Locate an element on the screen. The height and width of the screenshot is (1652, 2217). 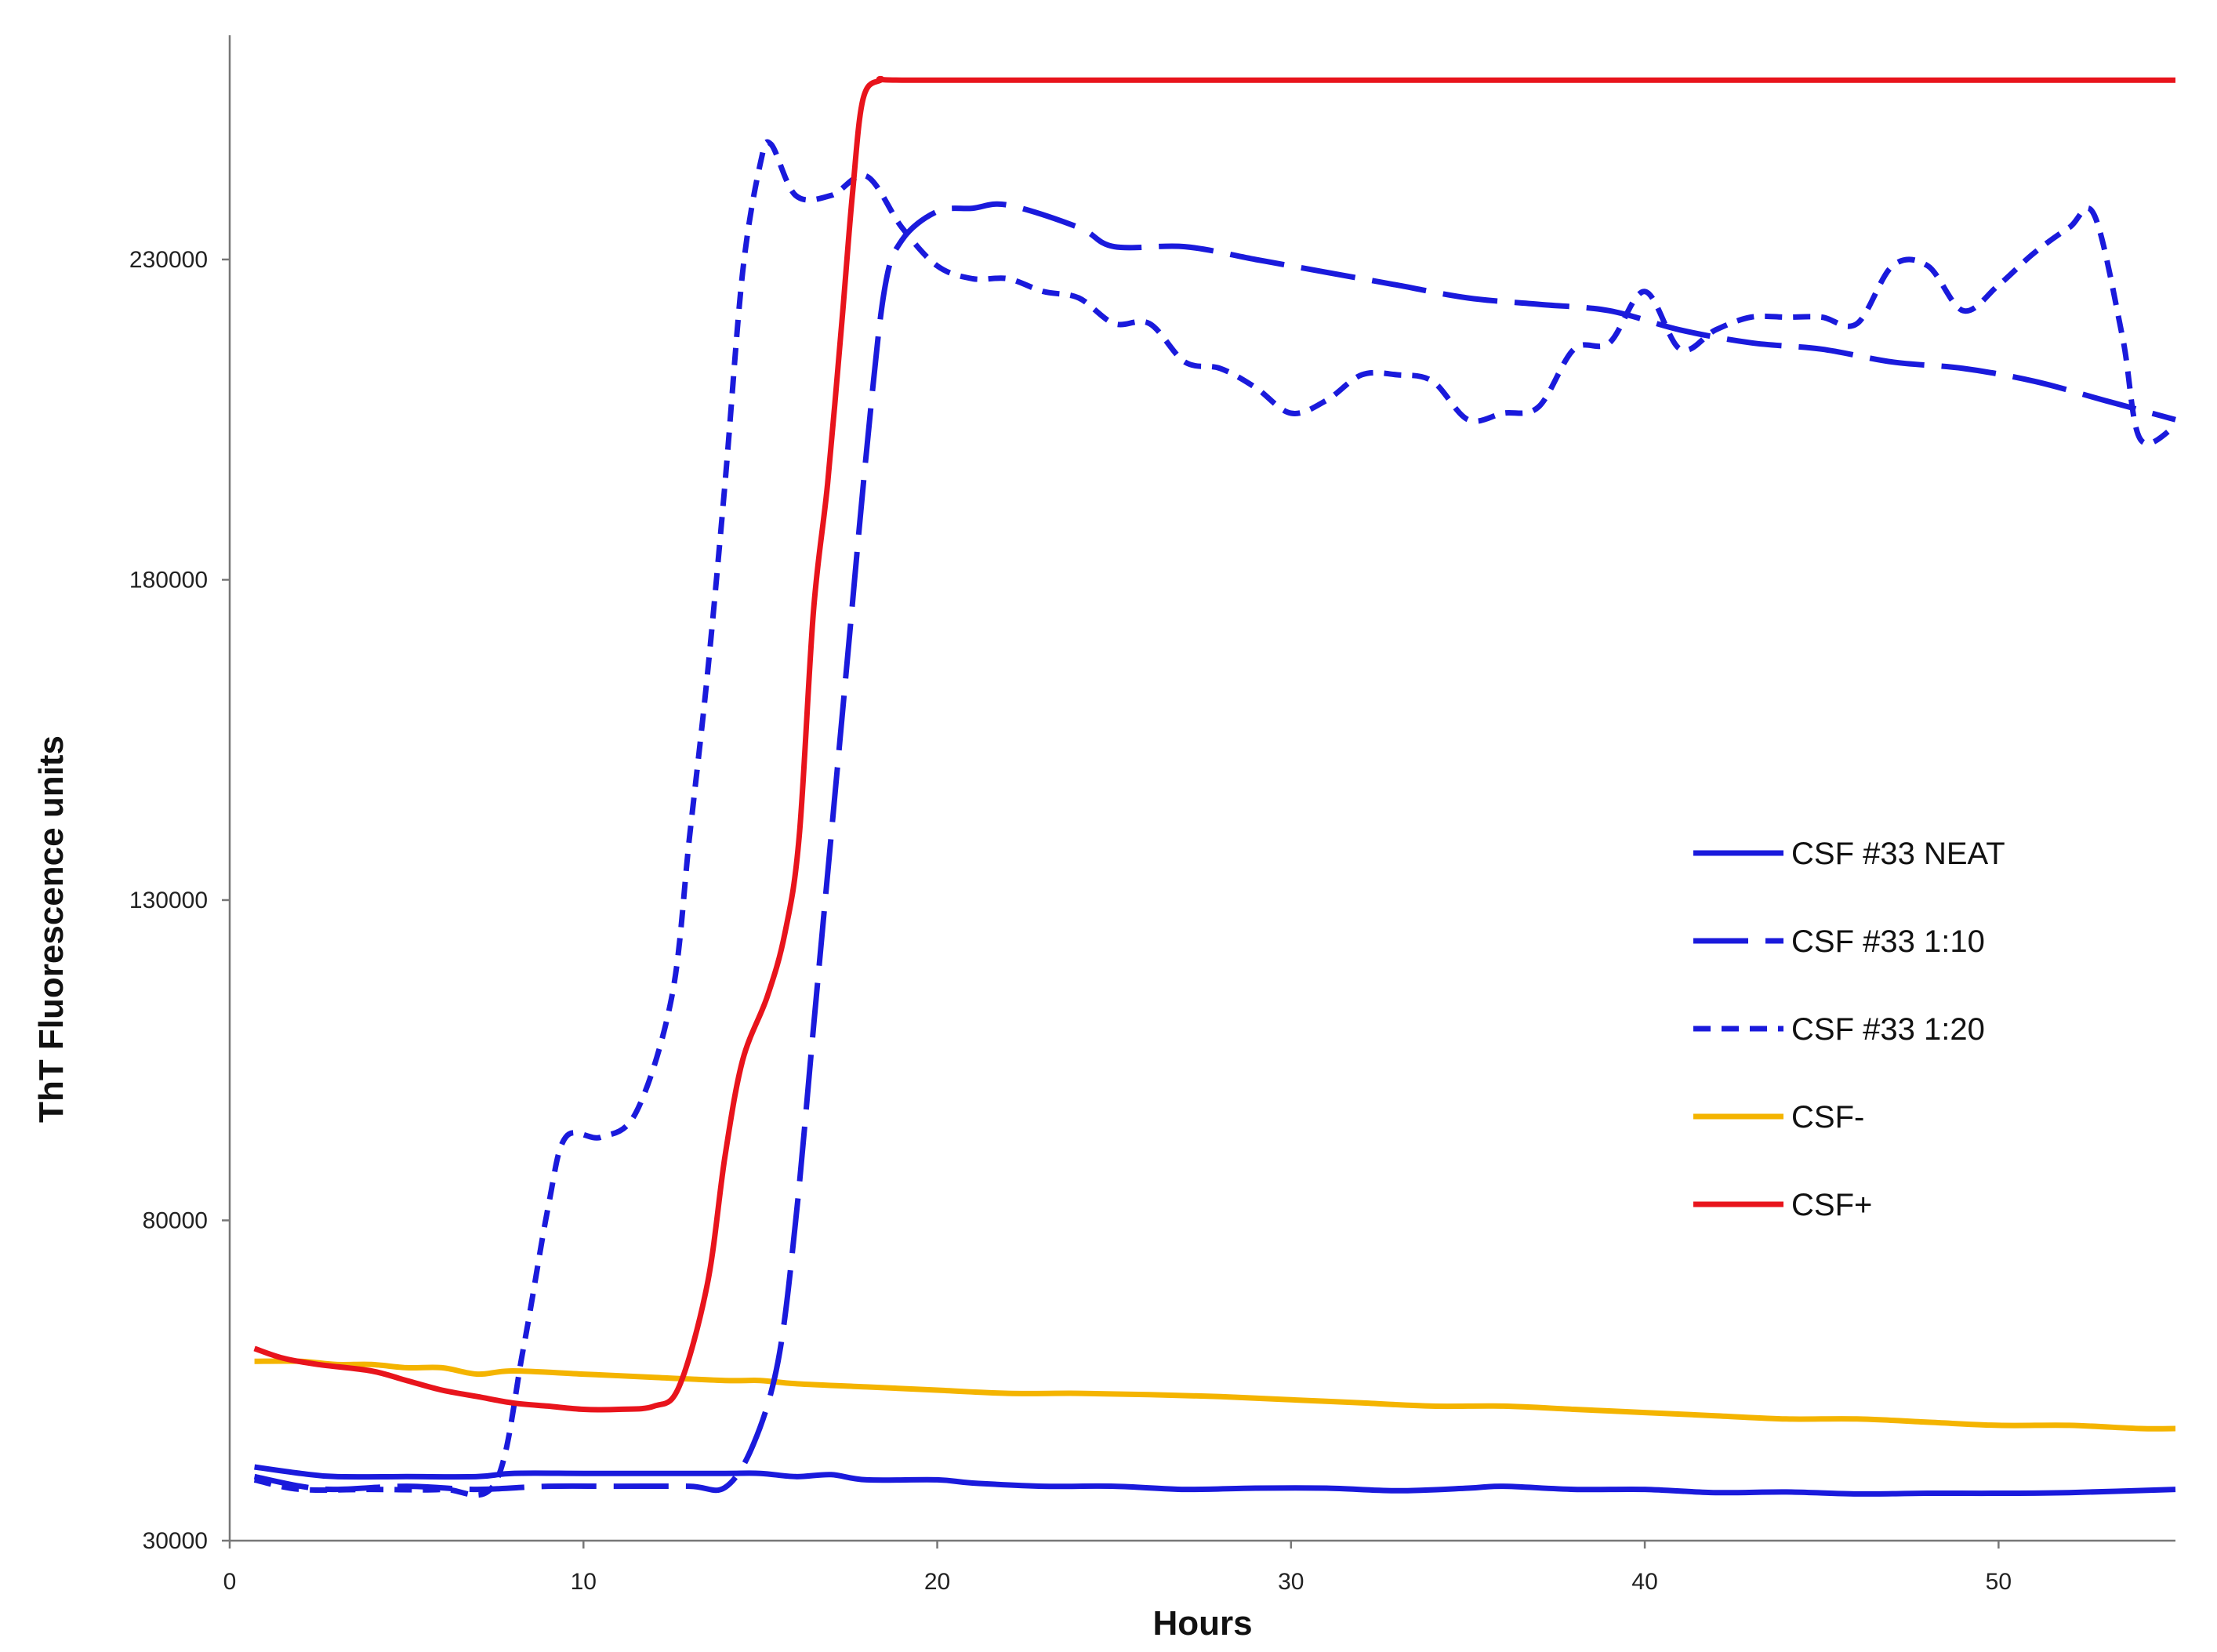
legend-label: CSF #33 1:20 is located at coordinates (1888, 1029).